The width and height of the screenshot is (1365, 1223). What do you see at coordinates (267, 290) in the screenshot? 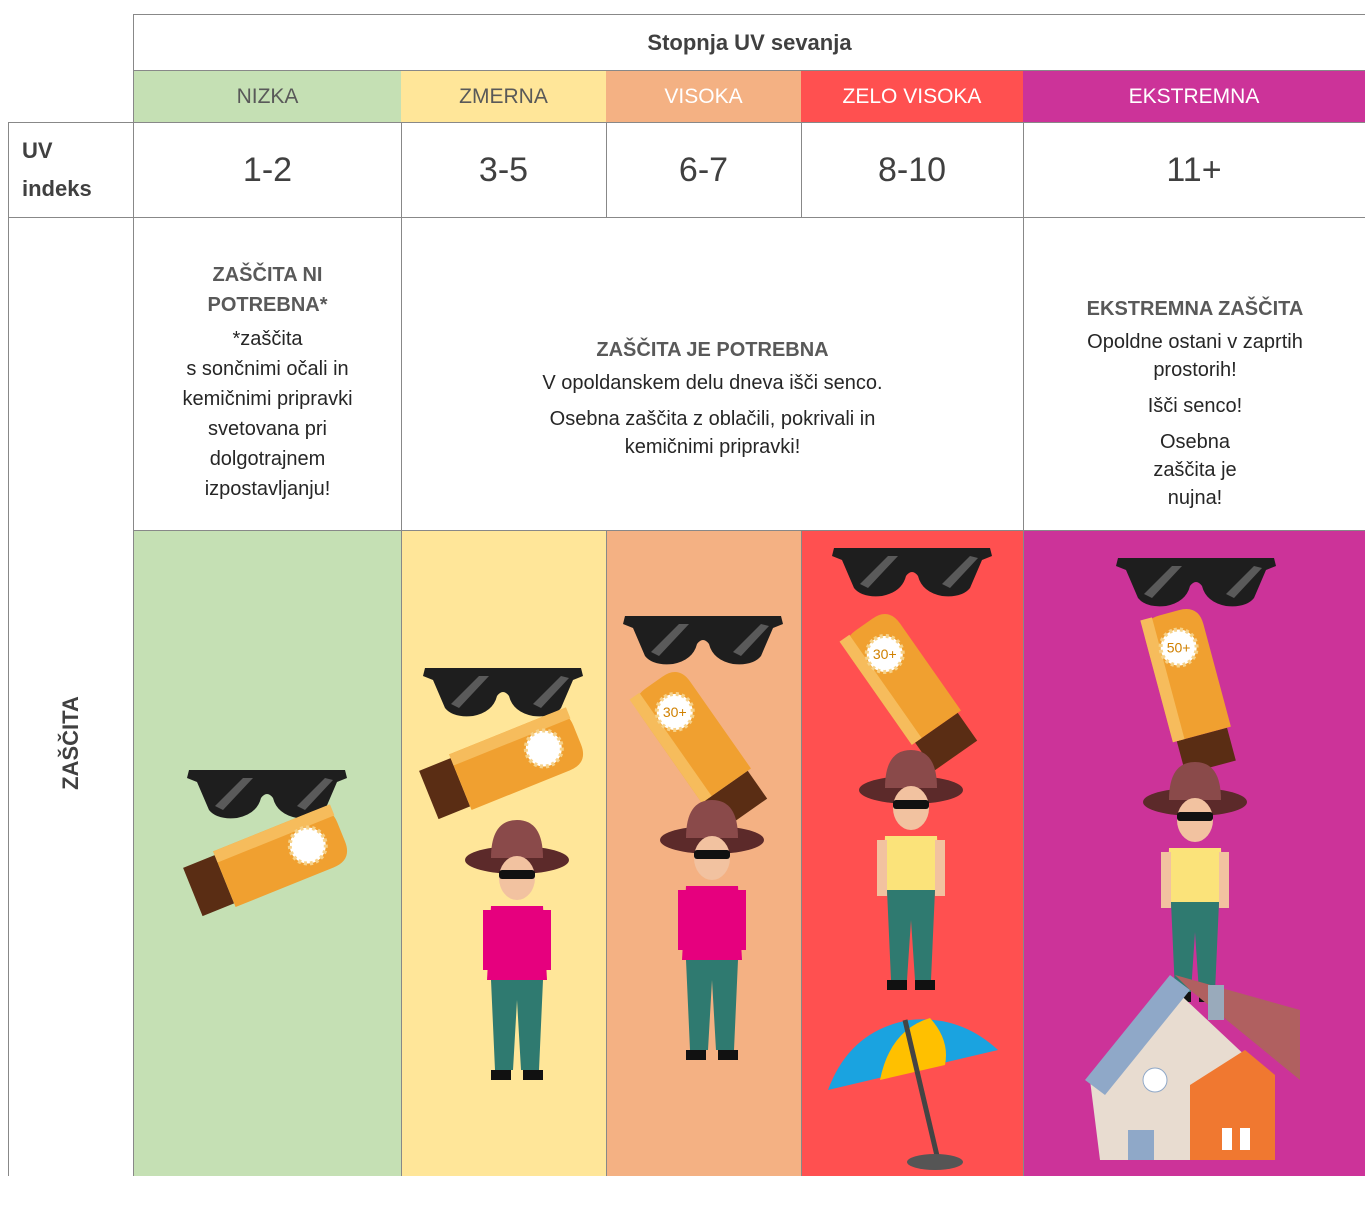
I see `protection-title: ZAŠČITA NI POTREBNA*` at bounding box center [267, 290].